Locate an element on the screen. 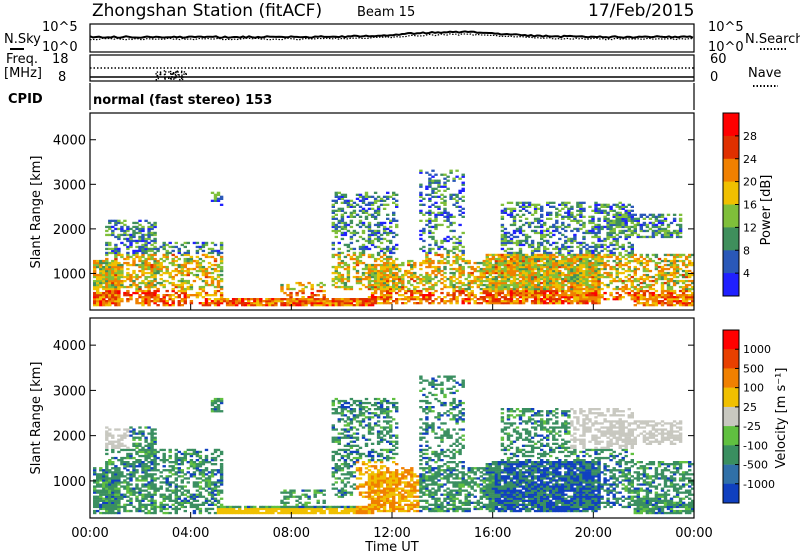  colorbar-swatch is located at coordinates (731, 239).